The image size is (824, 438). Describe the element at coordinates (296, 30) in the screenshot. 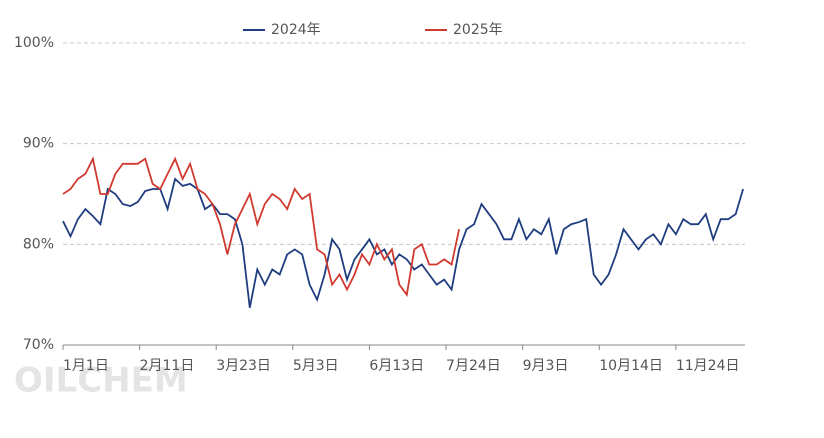

I see `legend-label: 2024年` at that location.